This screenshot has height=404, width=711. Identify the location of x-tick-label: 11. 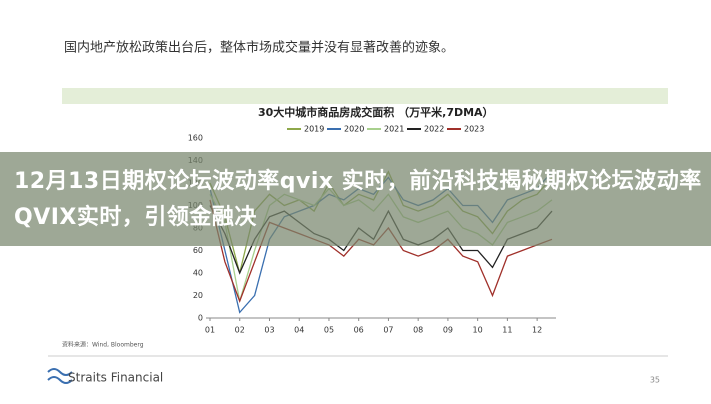
(507, 330).